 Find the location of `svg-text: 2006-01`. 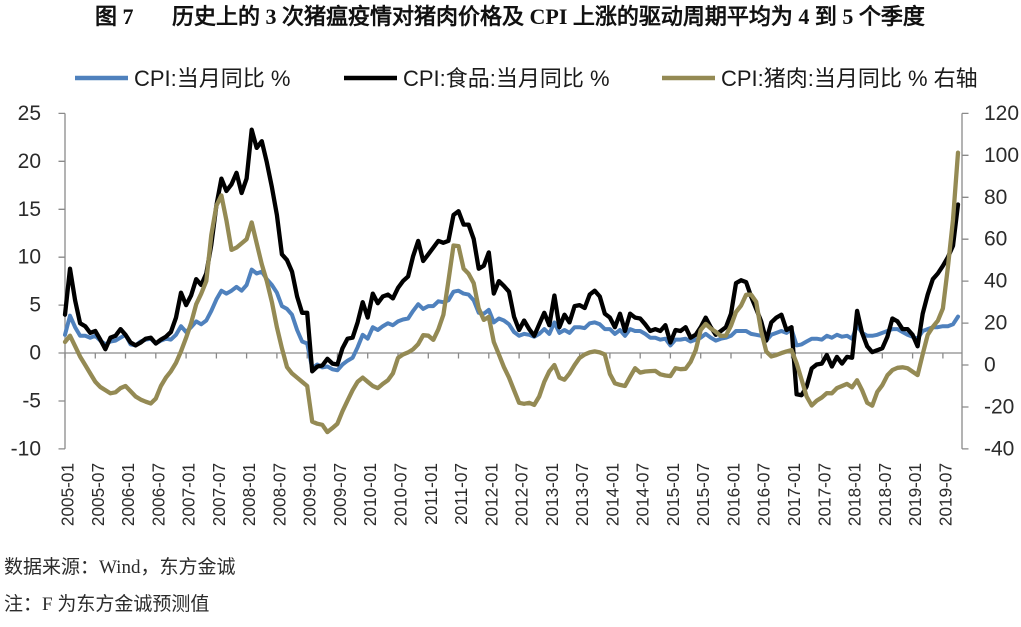

svg-text: 2006-01 is located at coordinates (128, 494).